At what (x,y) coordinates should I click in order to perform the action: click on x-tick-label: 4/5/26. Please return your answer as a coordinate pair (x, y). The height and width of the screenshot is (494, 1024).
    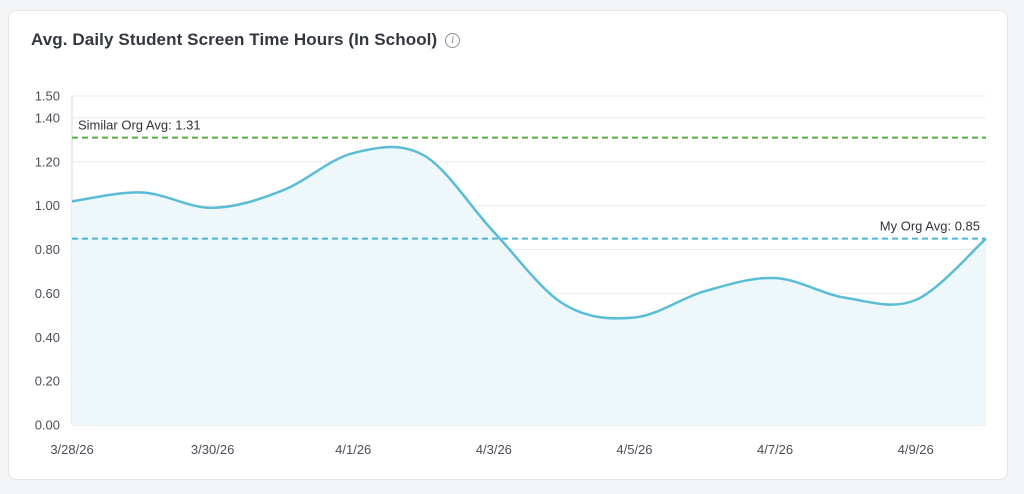
    Looking at the image, I should click on (634, 449).